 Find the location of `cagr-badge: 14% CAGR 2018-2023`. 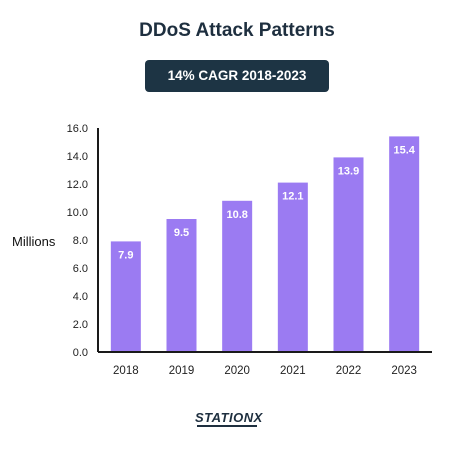

cagr-badge: 14% CAGR 2018-2023 is located at coordinates (237, 76).